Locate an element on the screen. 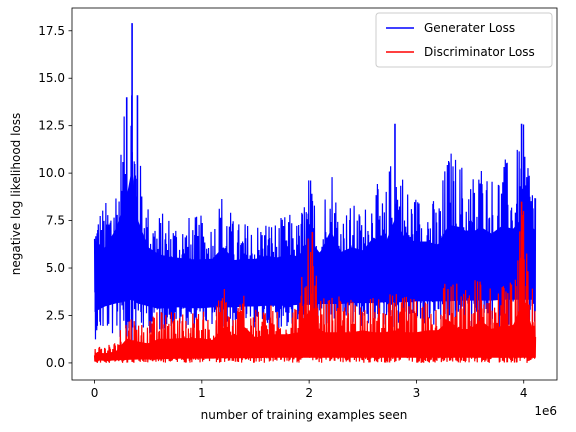 The image size is (576, 432). y-tick-label: 10.0 is located at coordinates (51, 173).